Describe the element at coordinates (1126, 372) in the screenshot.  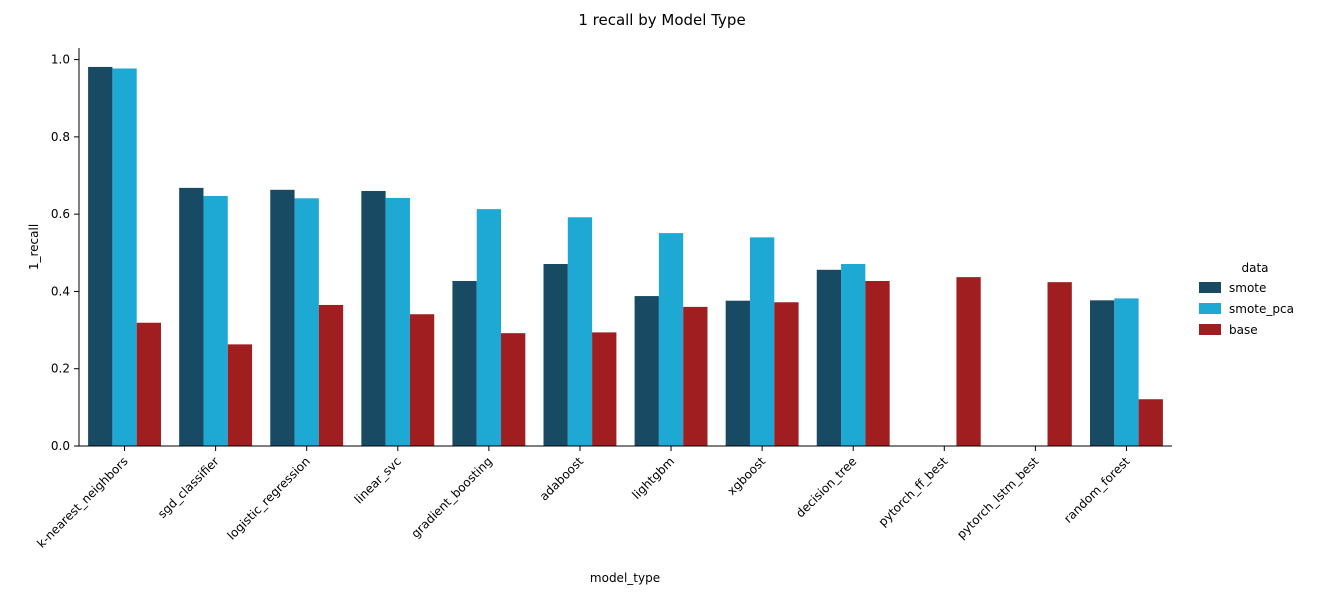
I see `bar-smote_pca-random_forest` at that location.